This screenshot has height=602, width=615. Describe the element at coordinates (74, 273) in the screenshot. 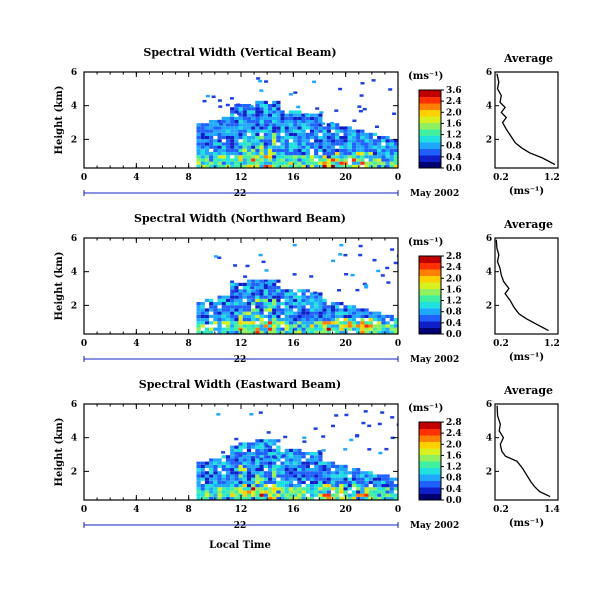

I see `y-tick-label: 4` at that location.